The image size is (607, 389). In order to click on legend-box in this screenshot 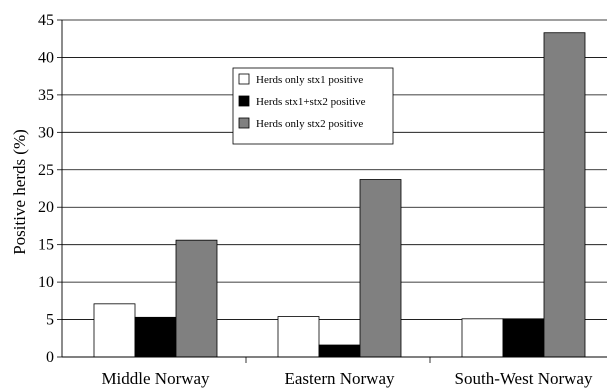, I will do `click(313, 106)`.